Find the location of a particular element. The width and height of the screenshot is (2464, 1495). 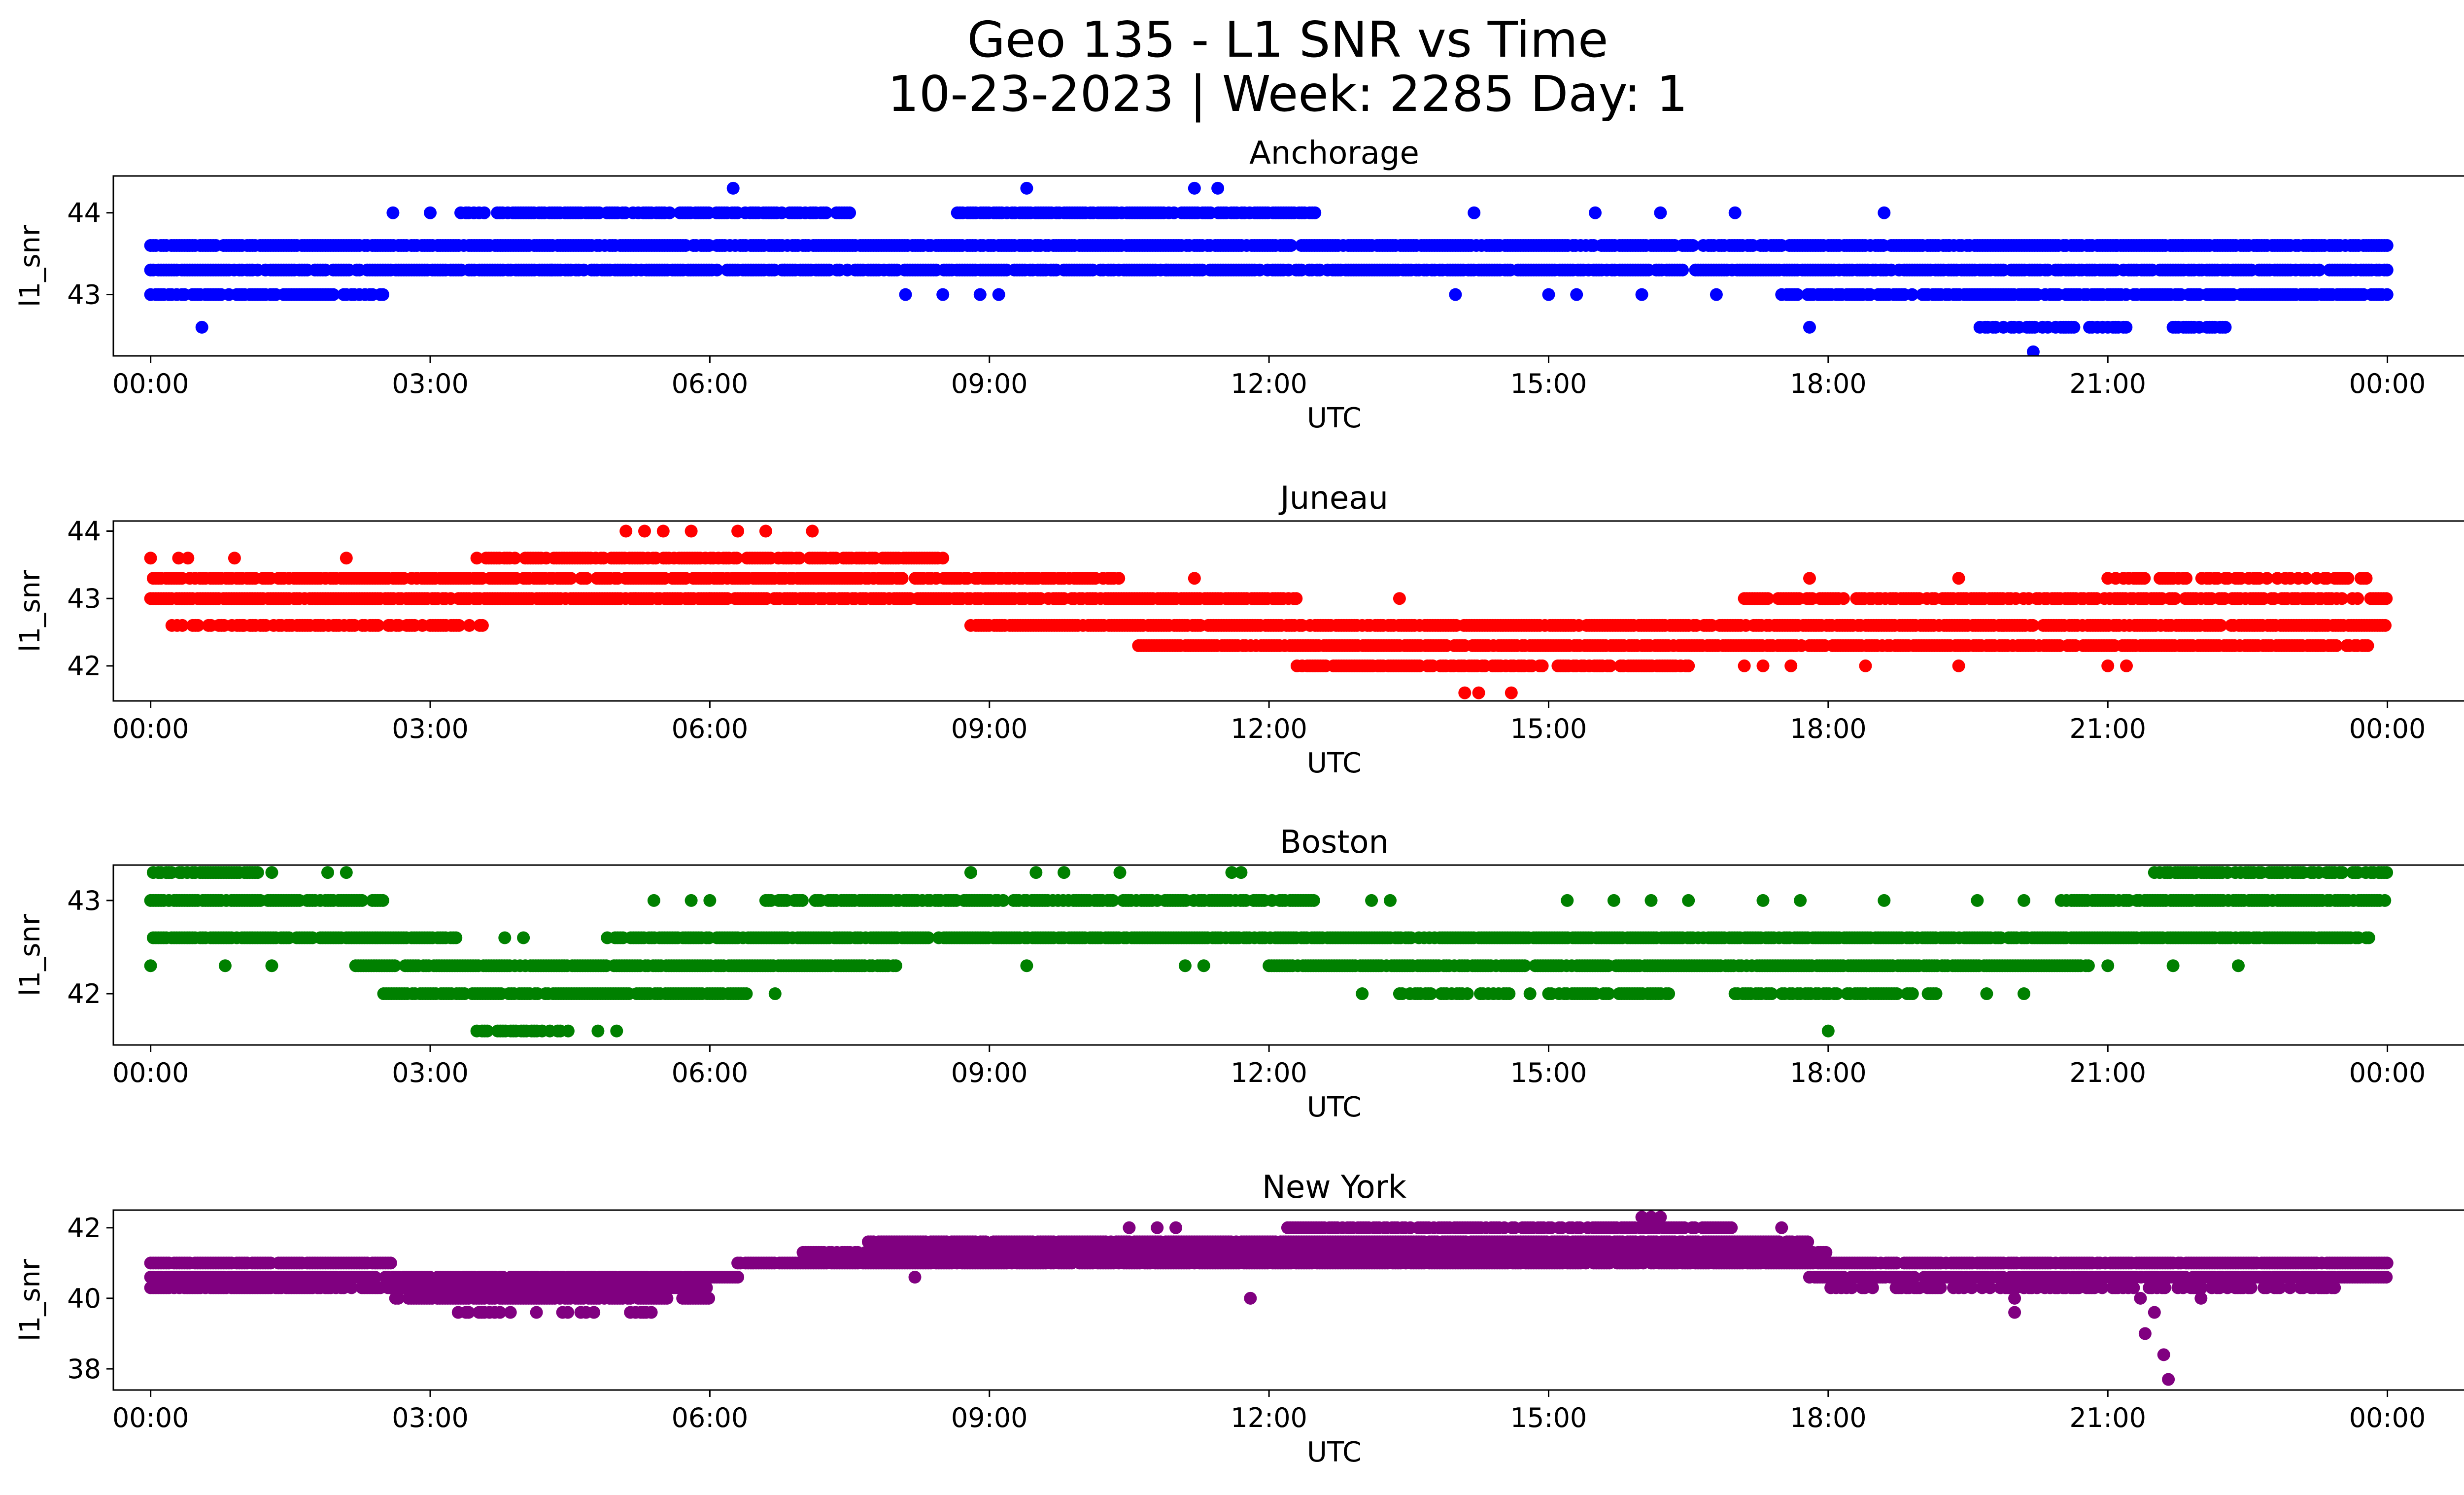

y-tick-label: 44 is located at coordinates (84, 531).